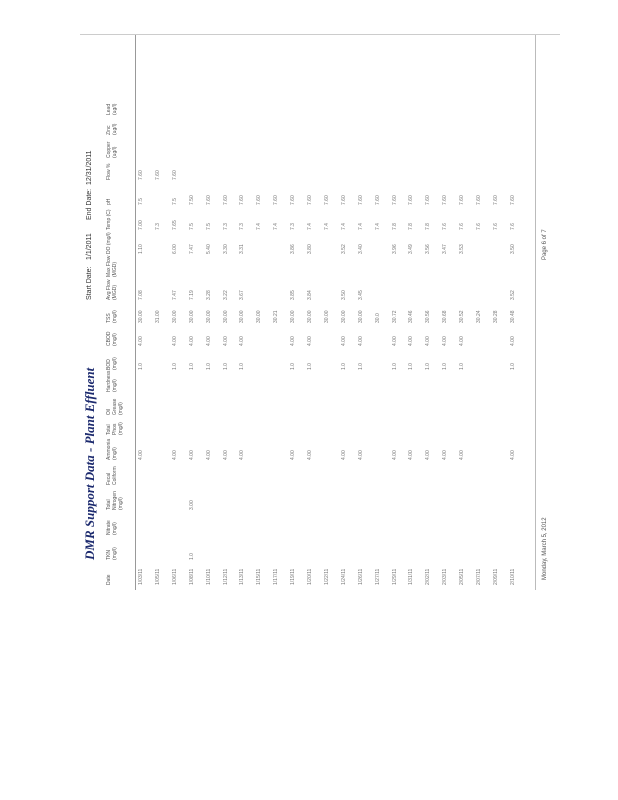 This screenshot has height=800, width=618. Describe the element at coordinates (89, 204) in the screenshot. I see `end-date-label: End Date:` at that location.